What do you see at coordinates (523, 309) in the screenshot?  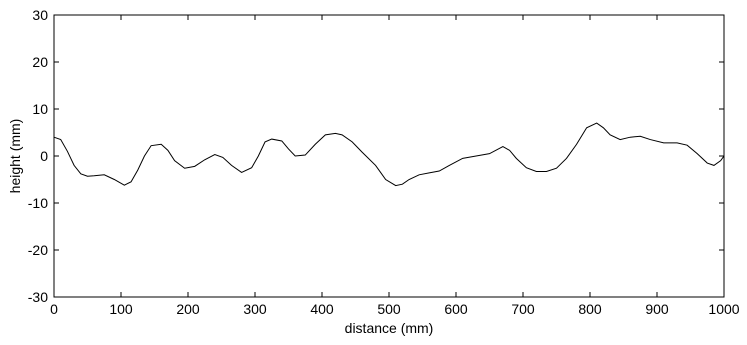 I see `x-tick-label: 700` at bounding box center [523, 309].